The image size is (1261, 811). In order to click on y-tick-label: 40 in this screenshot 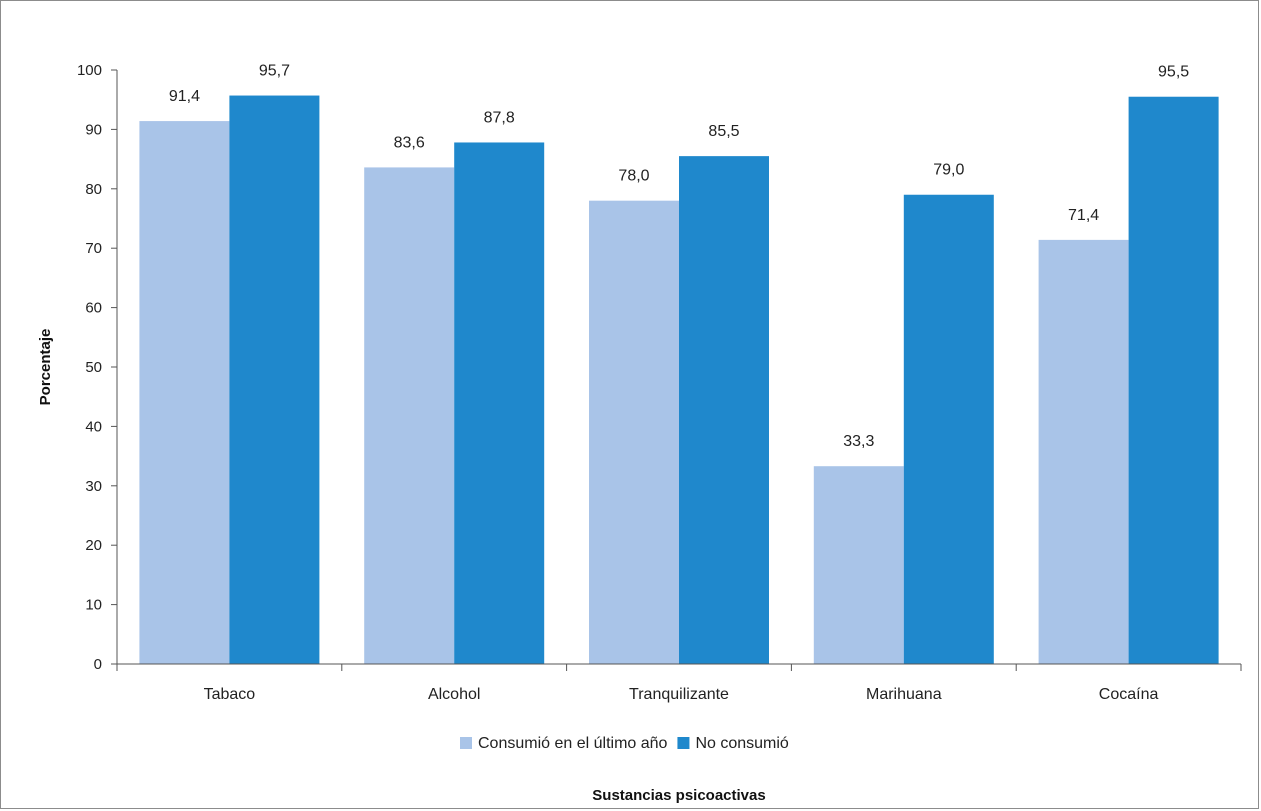, I will do `click(93, 426)`.